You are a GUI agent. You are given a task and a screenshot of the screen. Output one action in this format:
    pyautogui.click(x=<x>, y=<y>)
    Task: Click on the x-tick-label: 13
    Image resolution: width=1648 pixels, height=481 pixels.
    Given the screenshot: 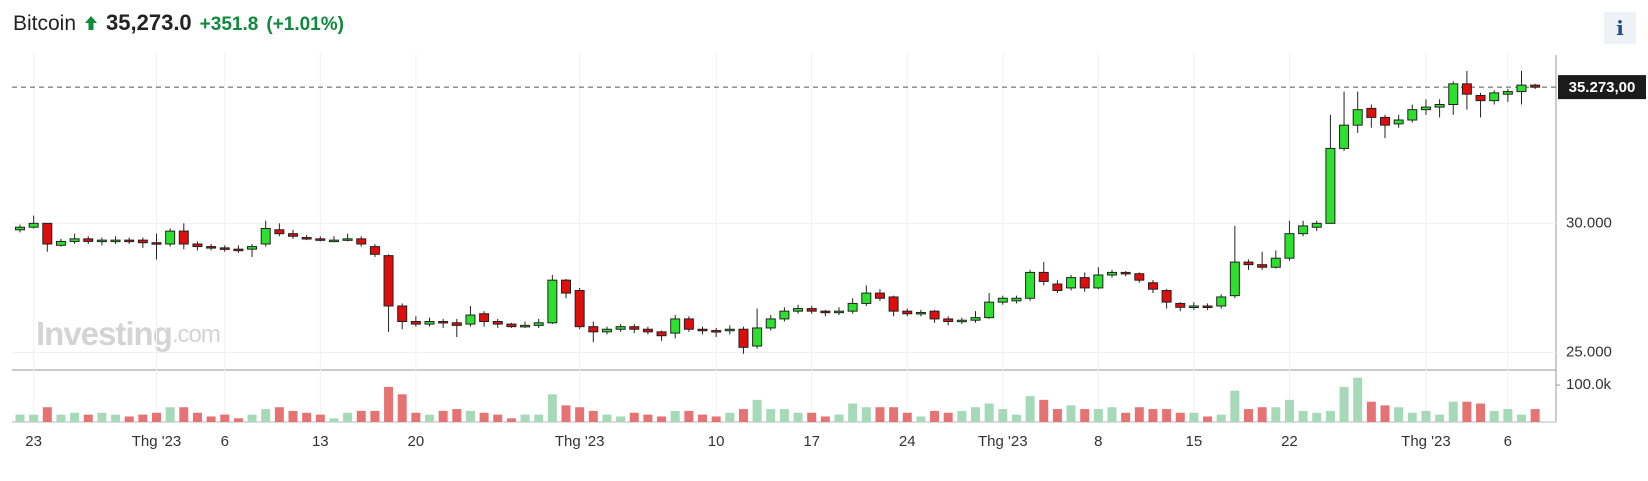 What is the action you would take?
    pyautogui.click(x=320, y=441)
    